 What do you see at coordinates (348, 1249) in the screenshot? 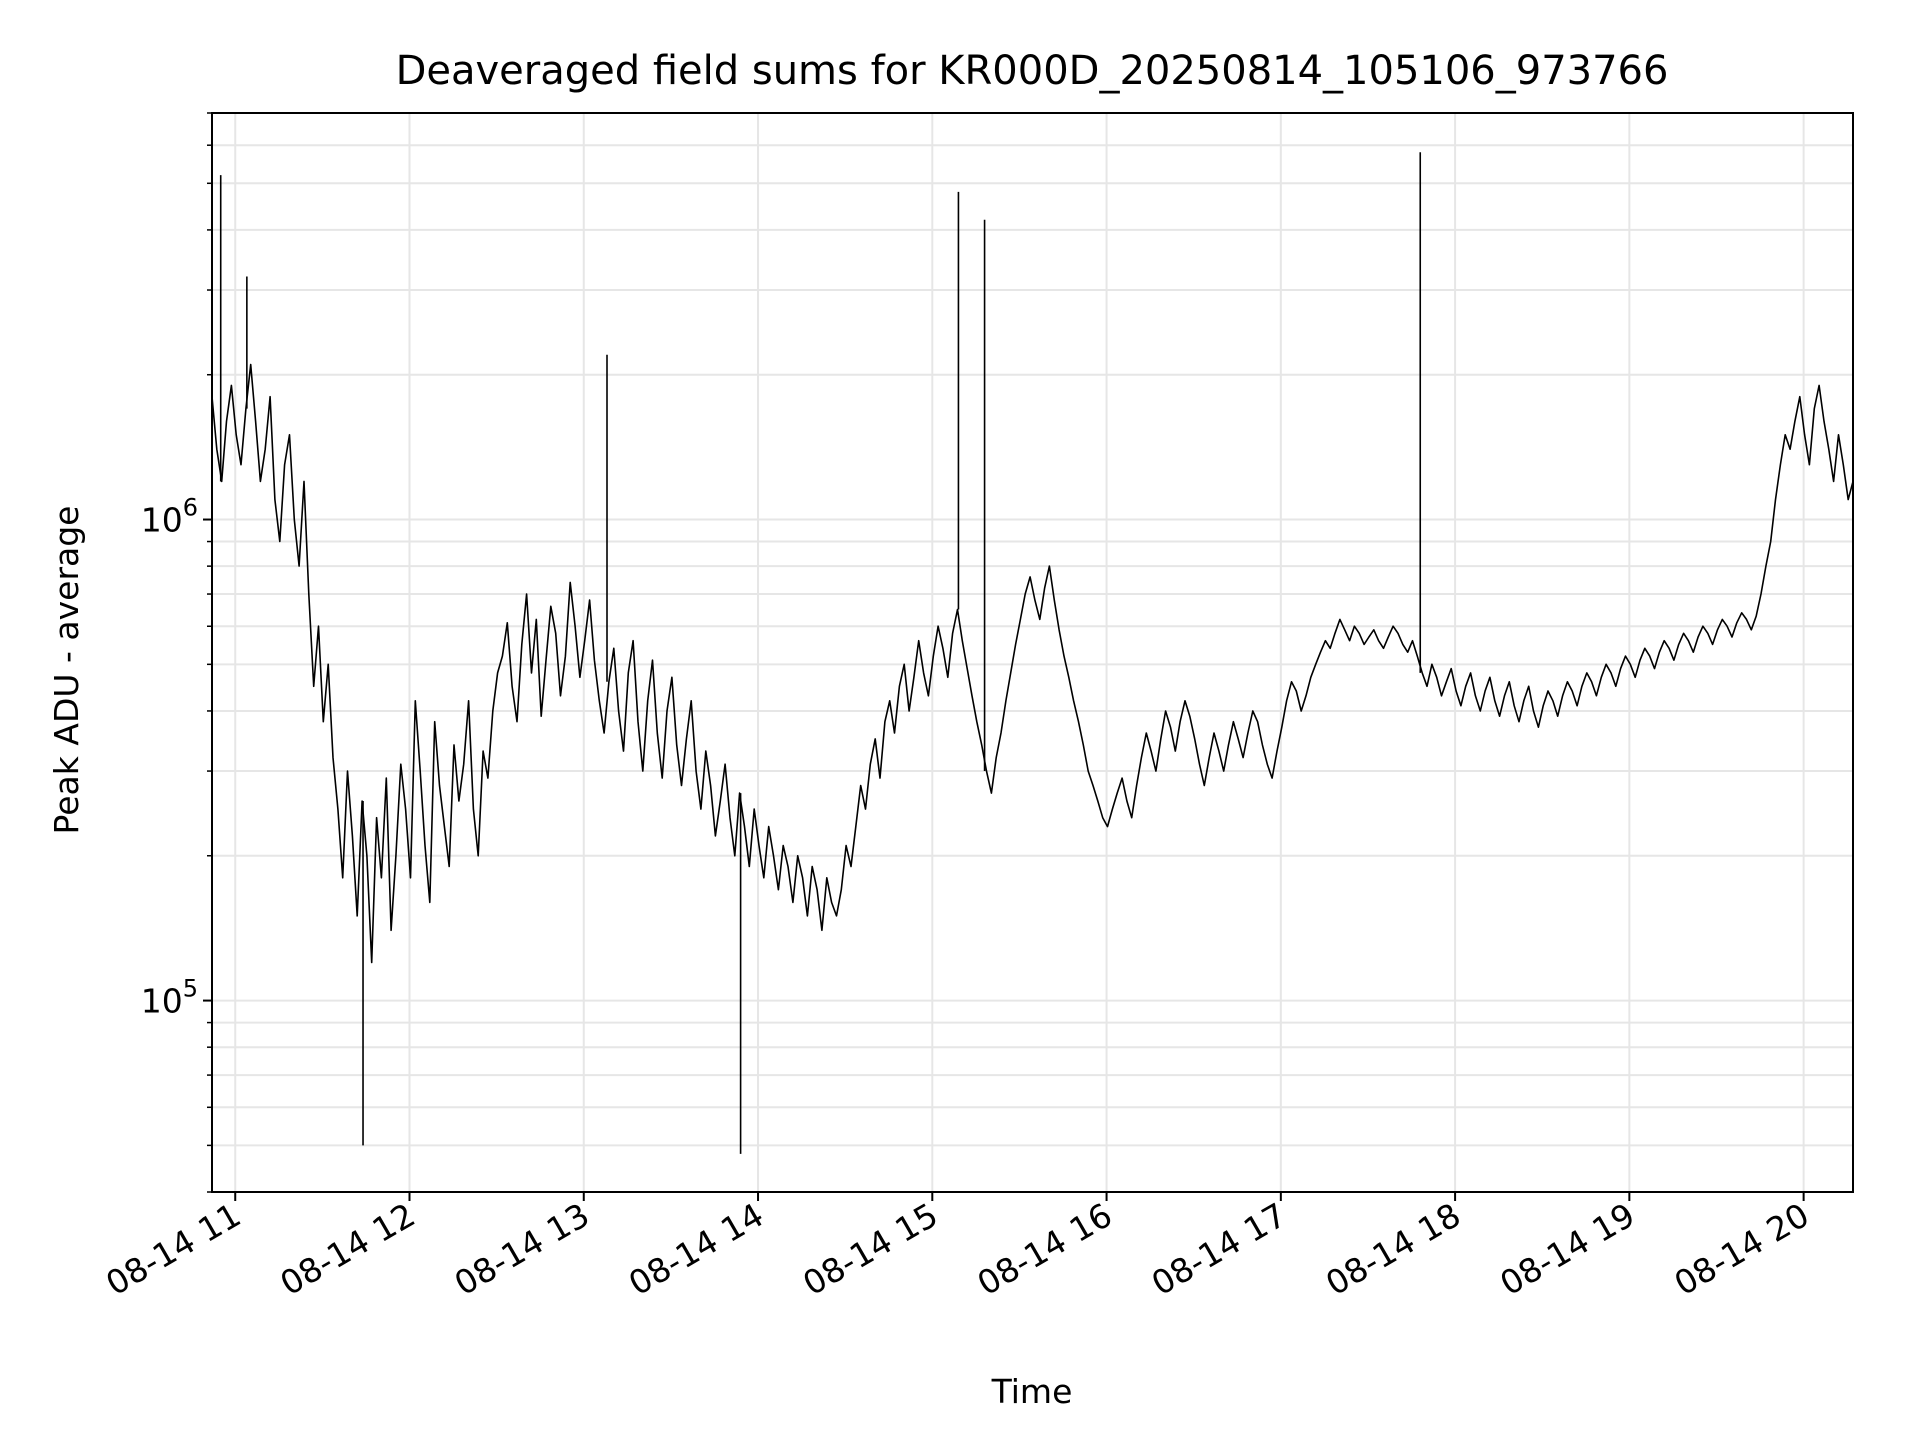
I see `x-tick-label: 08-14 12` at bounding box center [348, 1249].